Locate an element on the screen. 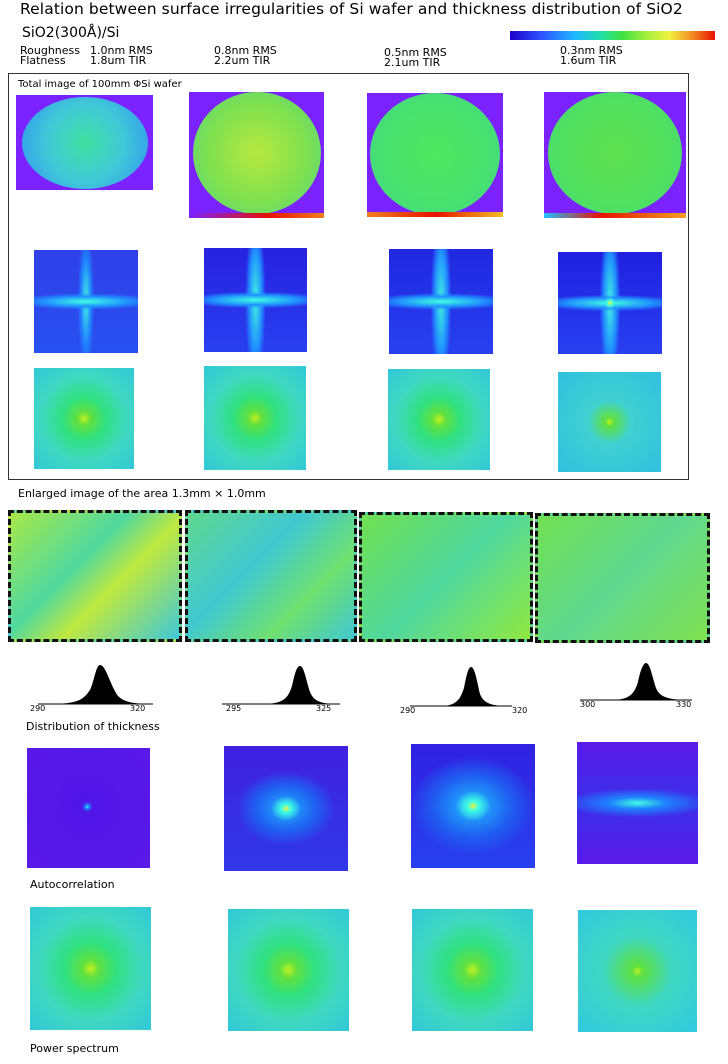  distribution-label: Distribution of thickness is located at coordinates (93, 726).